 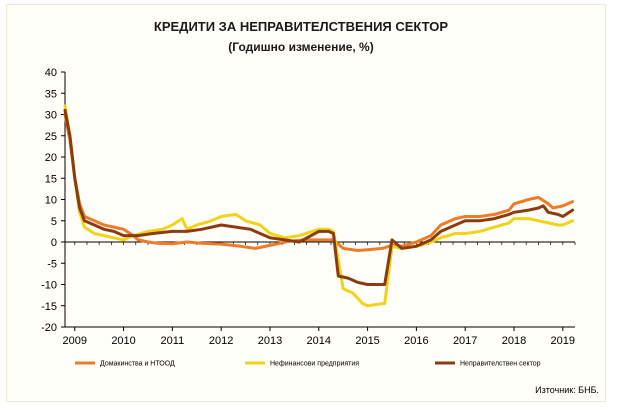 What do you see at coordinates (49, 286) in the screenshot?
I see `y-tick-label: -10` at bounding box center [49, 286].